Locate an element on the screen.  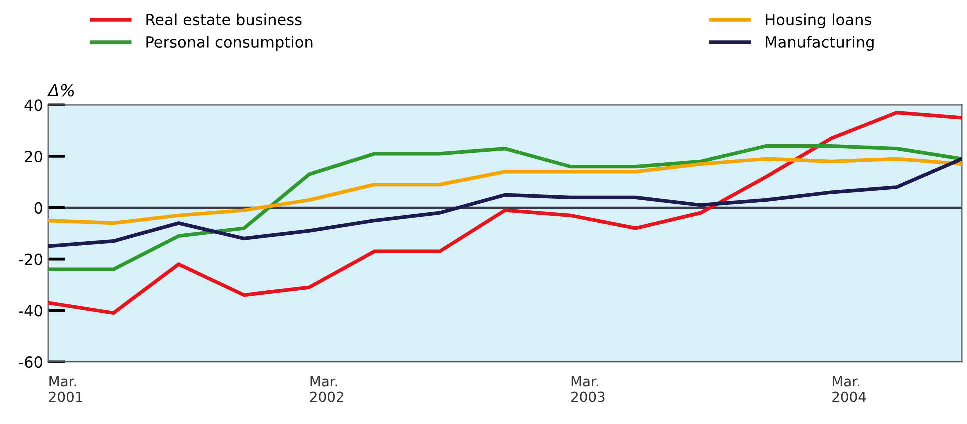
legend-label: Personal consumption is located at coordinates (229, 43).